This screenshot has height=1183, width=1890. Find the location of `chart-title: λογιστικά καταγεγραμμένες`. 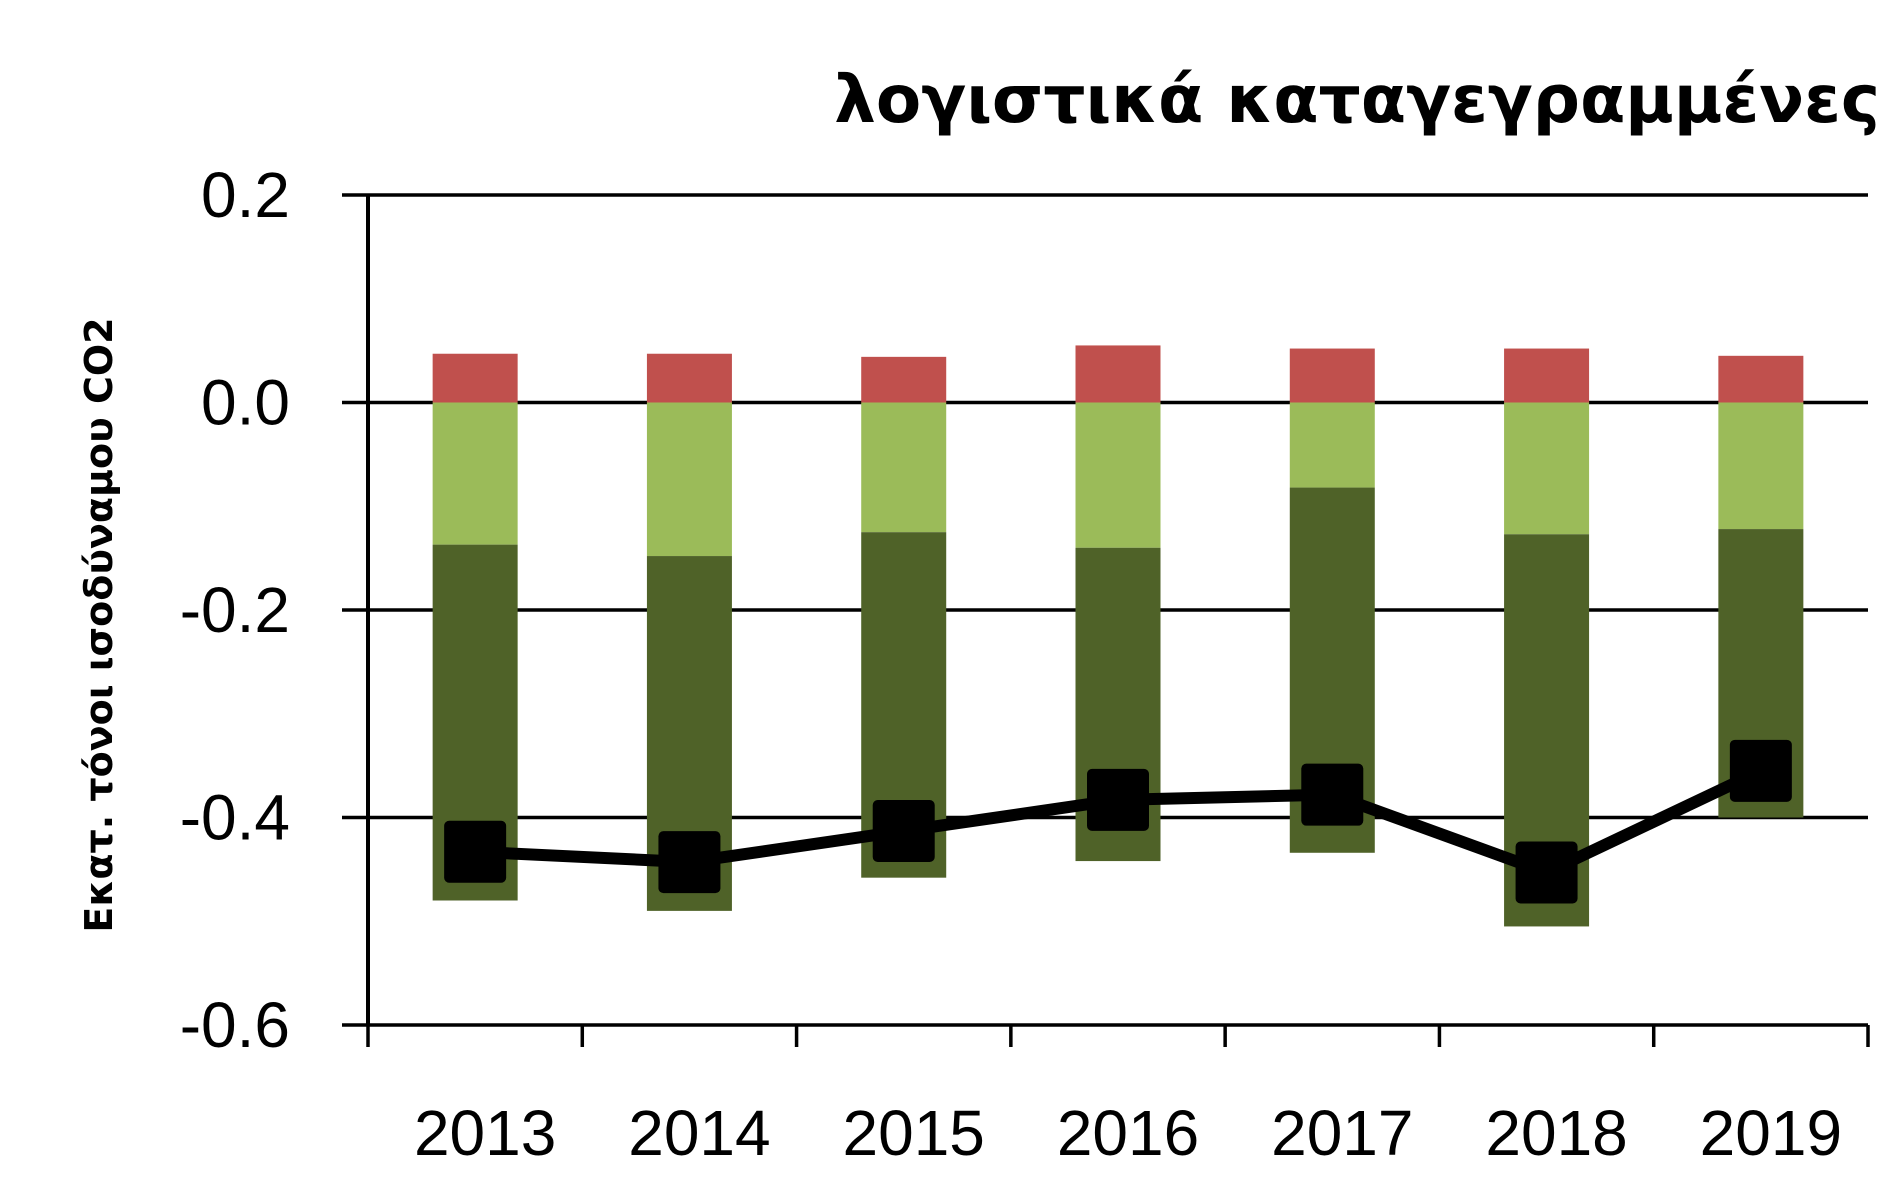

chart-title: λογιστικά καταγεγραμμένες is located at coordinates (1357, 99).